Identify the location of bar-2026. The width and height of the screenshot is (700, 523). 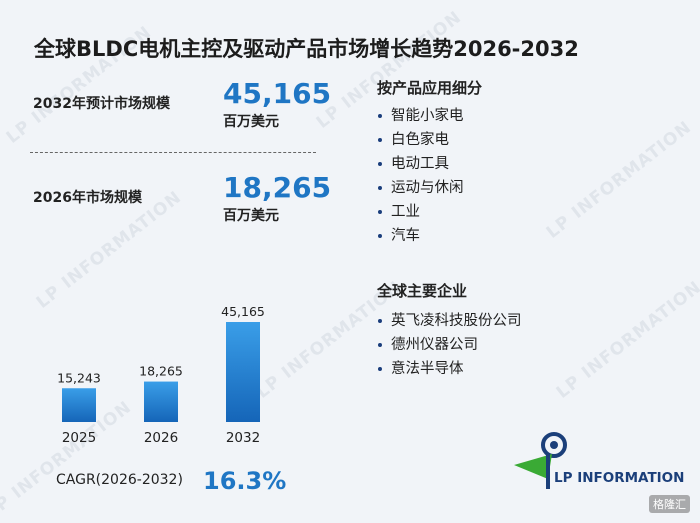
(161, 401).